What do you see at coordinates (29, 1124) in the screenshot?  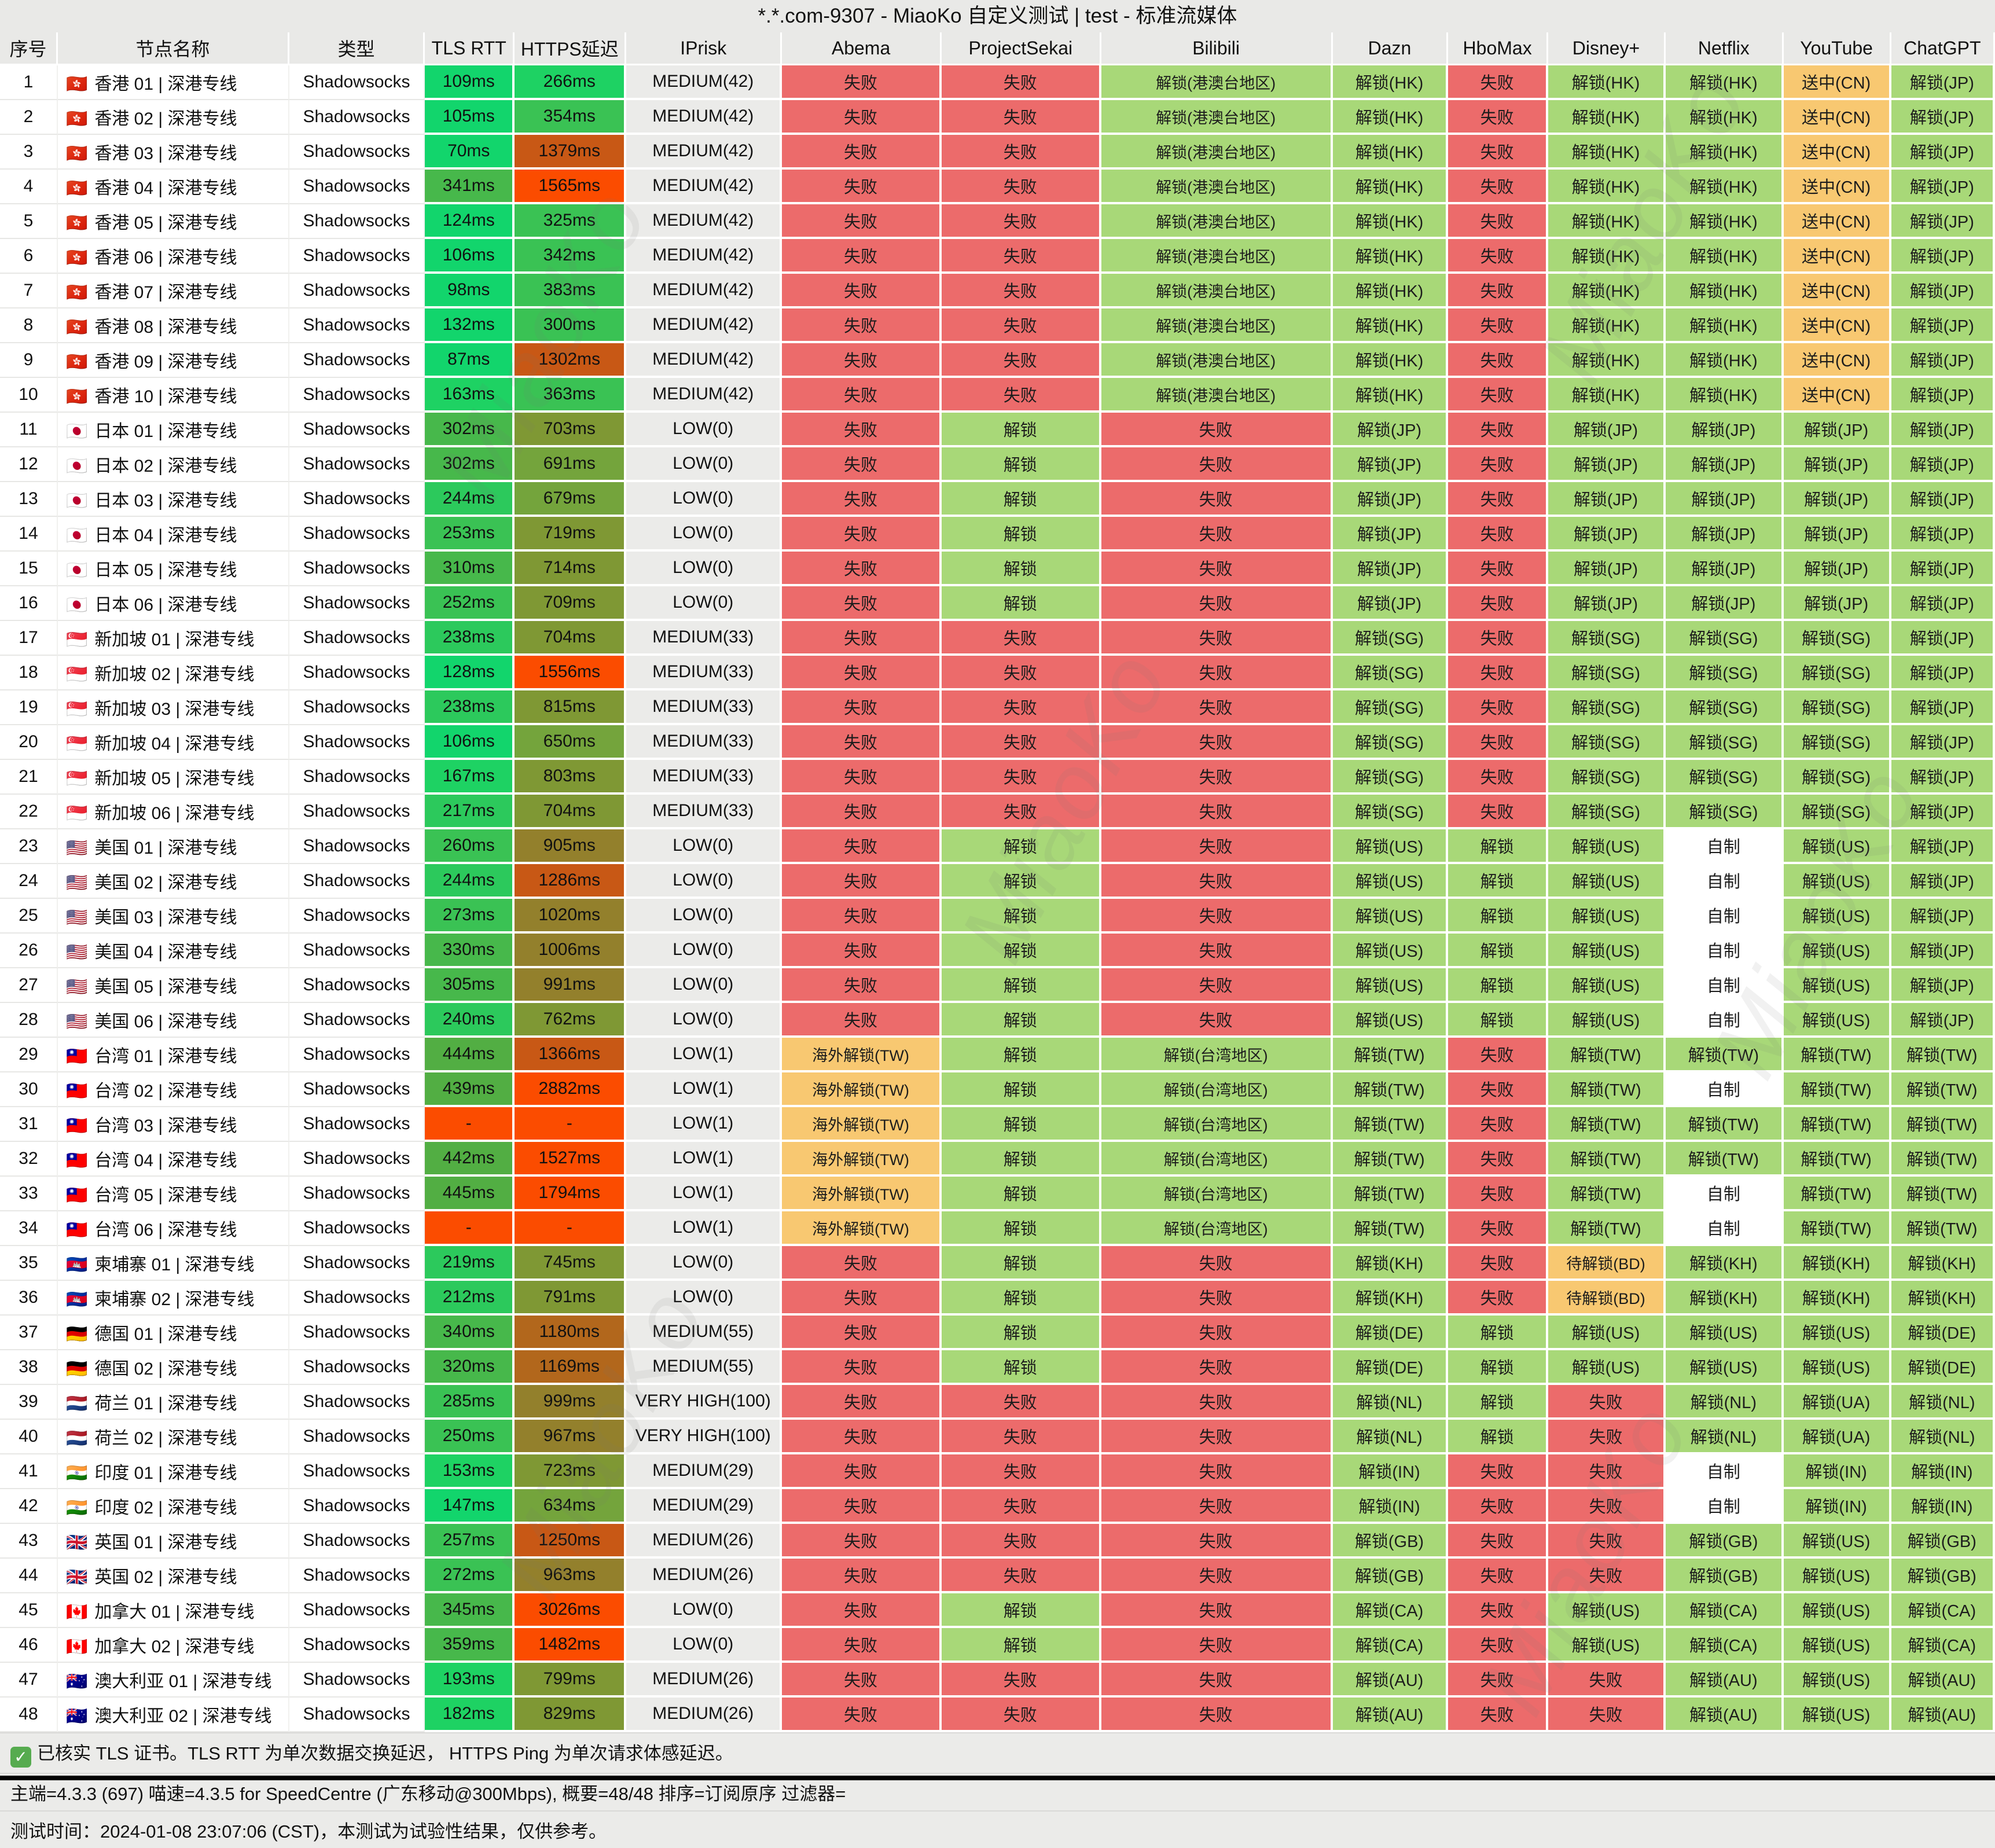 I see `cell-index: 31` at bounding box center [29, 1124].